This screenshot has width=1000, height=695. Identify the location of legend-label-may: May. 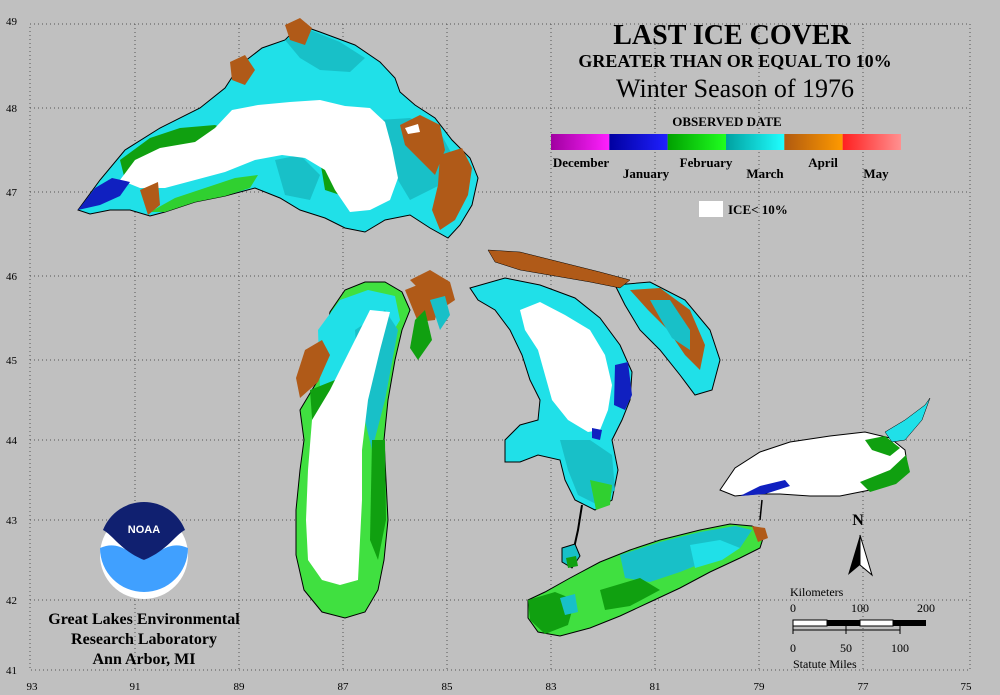
(876, 173).